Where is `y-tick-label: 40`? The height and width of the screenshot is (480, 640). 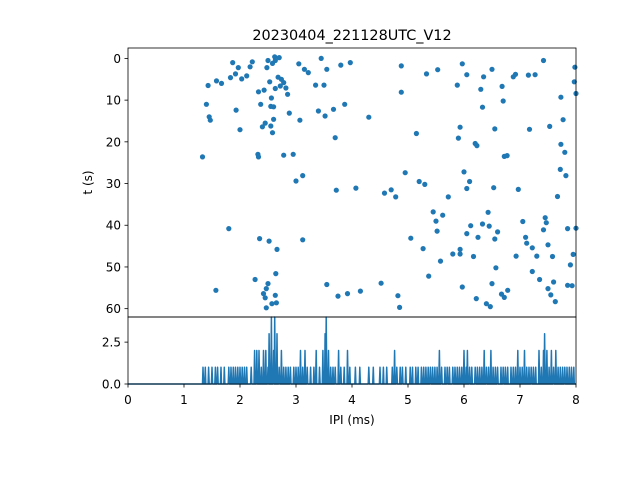 y-tick-label: 40 is located at coordinates (113, 226).